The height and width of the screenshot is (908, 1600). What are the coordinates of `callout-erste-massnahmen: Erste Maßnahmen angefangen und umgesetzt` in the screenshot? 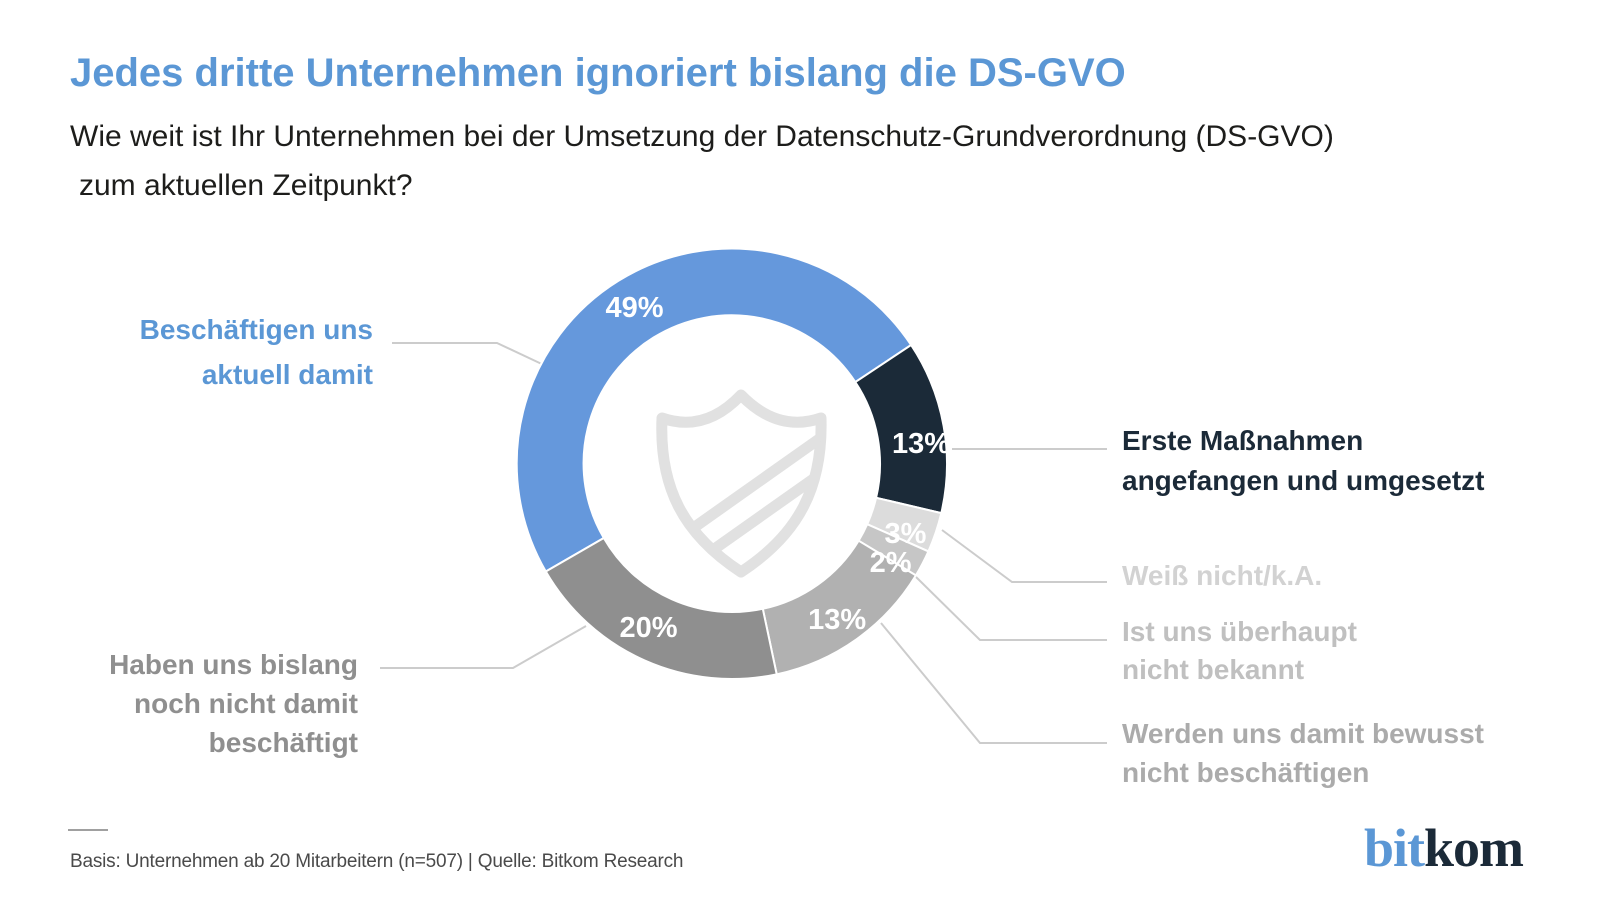 It's located at (1303, 461).